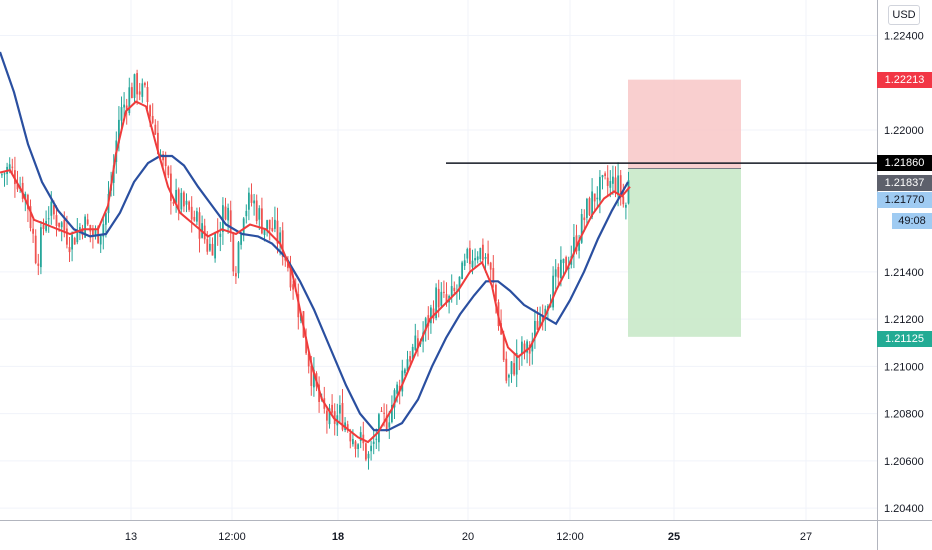  Describe the element at coordinates (684, 124) in the screenshot. I see `stop-loss-zone` at that location.